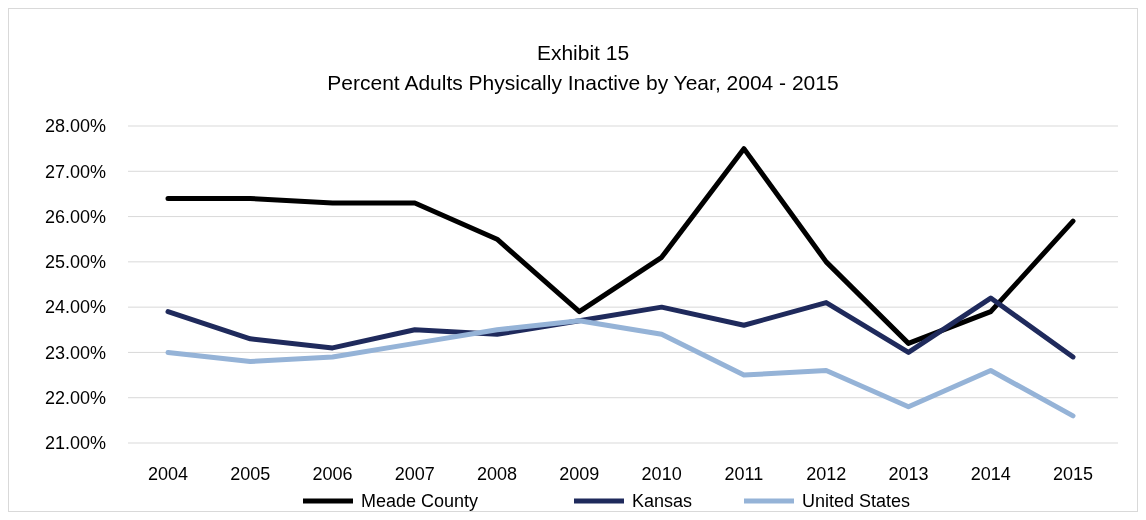 The width and height of the screenshot is (1146, 520). Describe the element at coordinates (990, 474) in the screenshot. I see `x-tick-label: 2014` at that location.